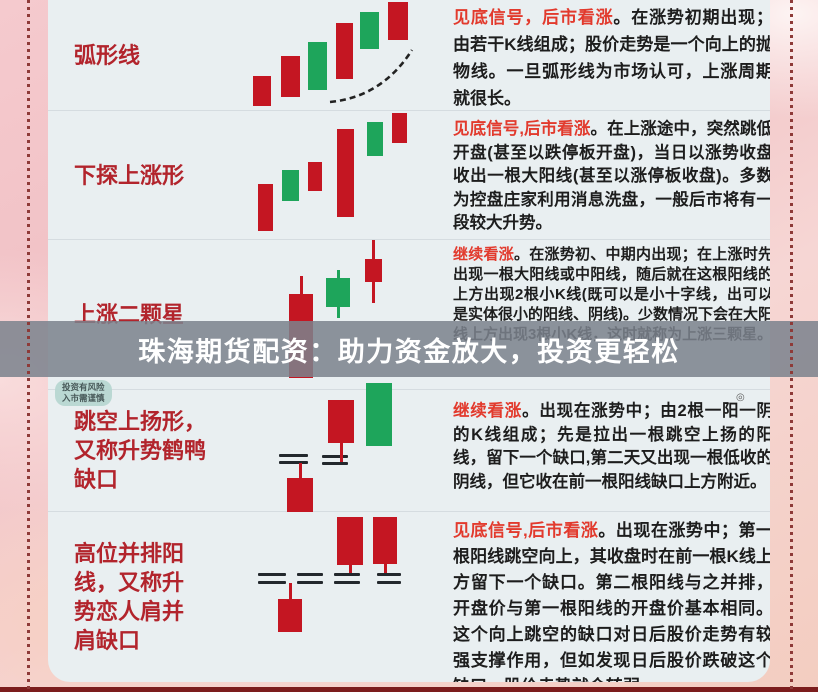 The width and height of the screenshot is (818, 692). Describe the element at coordinates (140, 450) in the screenshot. I see `pattern-name: 跳空上扬形，又称升势鹤鸭缺口` at that location.